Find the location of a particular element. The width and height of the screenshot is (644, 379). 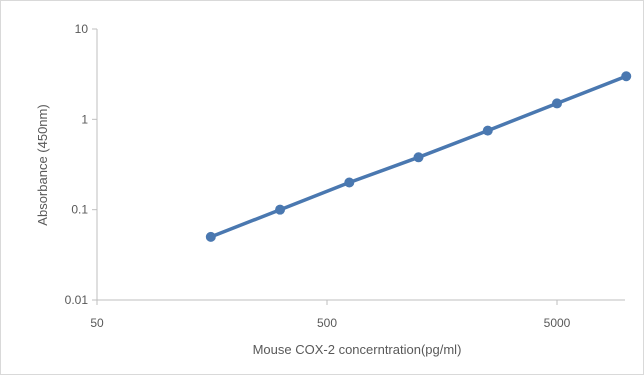

x-axis-label: Mouse COX-2 concerntration(pg/ml) is located at coordinates (357, 349).